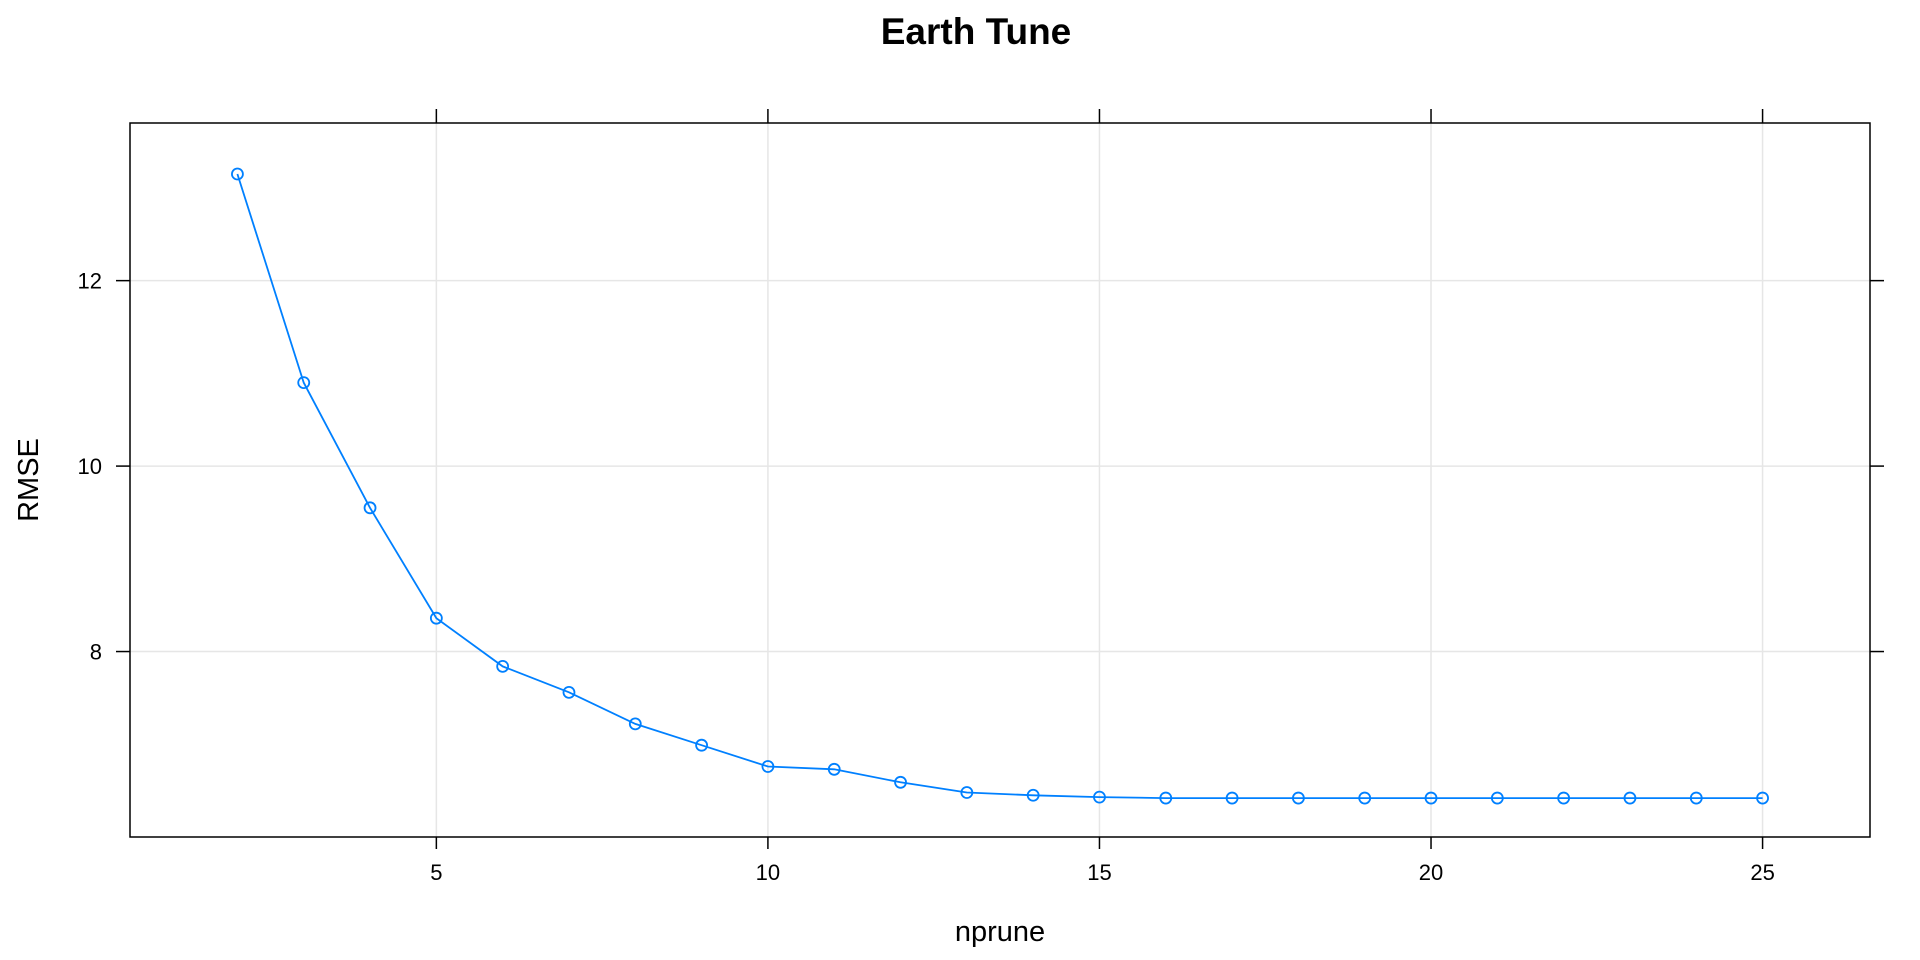  What do you see at coordinates (976, 31) in the screenshot?
I see `chart-title: Earth Tune` at bounding box center [976, 31].